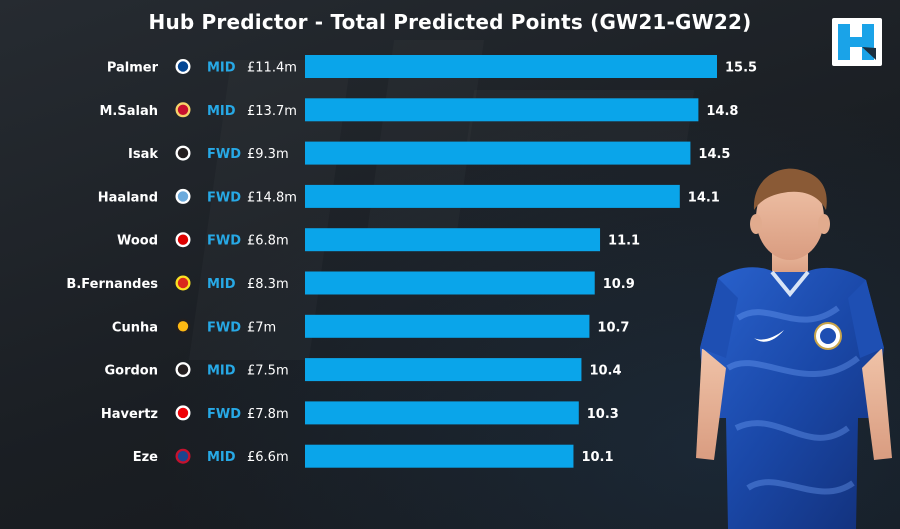 Image resolution: width=900 pixels, height=529 pixels. What do you see at coordinates (183, 326) in the screenshot?
I see `wolves-badge-icon-inner` at bounding box center [183, 326].